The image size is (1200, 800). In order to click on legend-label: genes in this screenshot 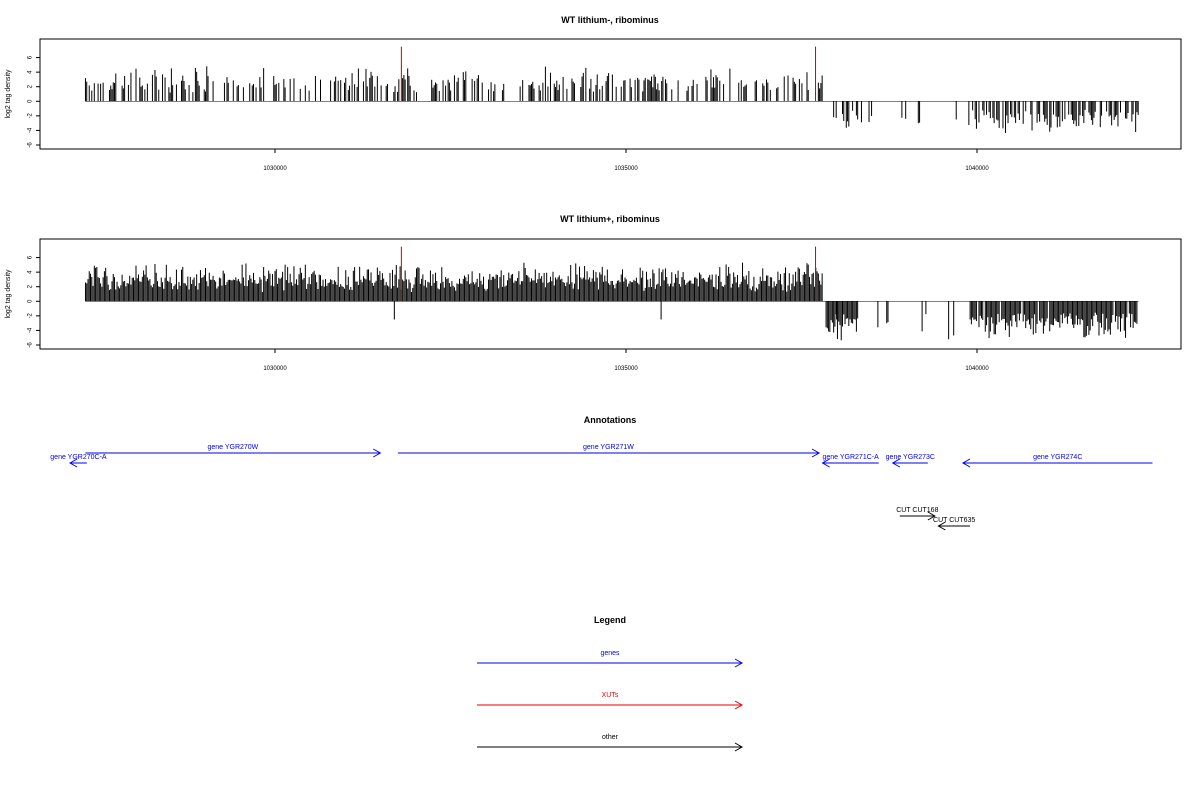, I will do `click(610, 653)`.